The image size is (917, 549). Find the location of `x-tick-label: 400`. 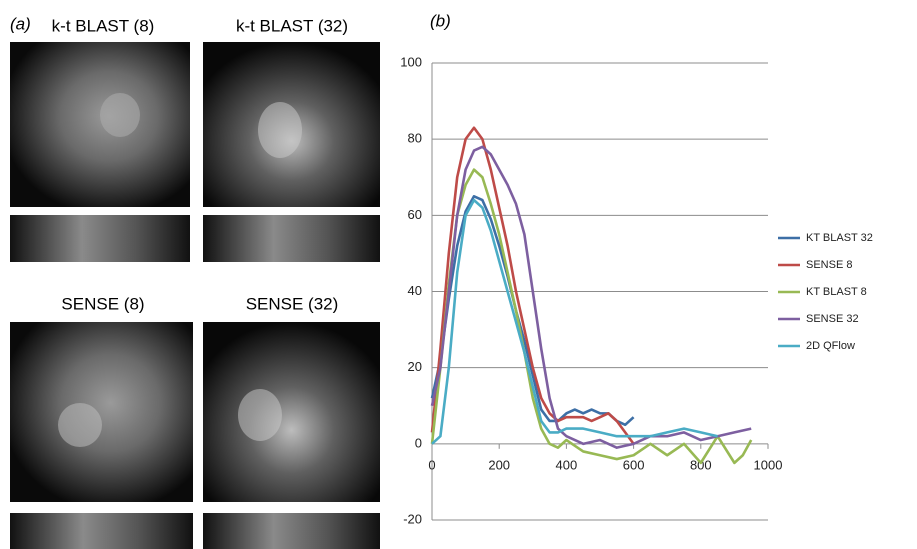

x-tick-label: 400 is located at coordinates (567, 464).